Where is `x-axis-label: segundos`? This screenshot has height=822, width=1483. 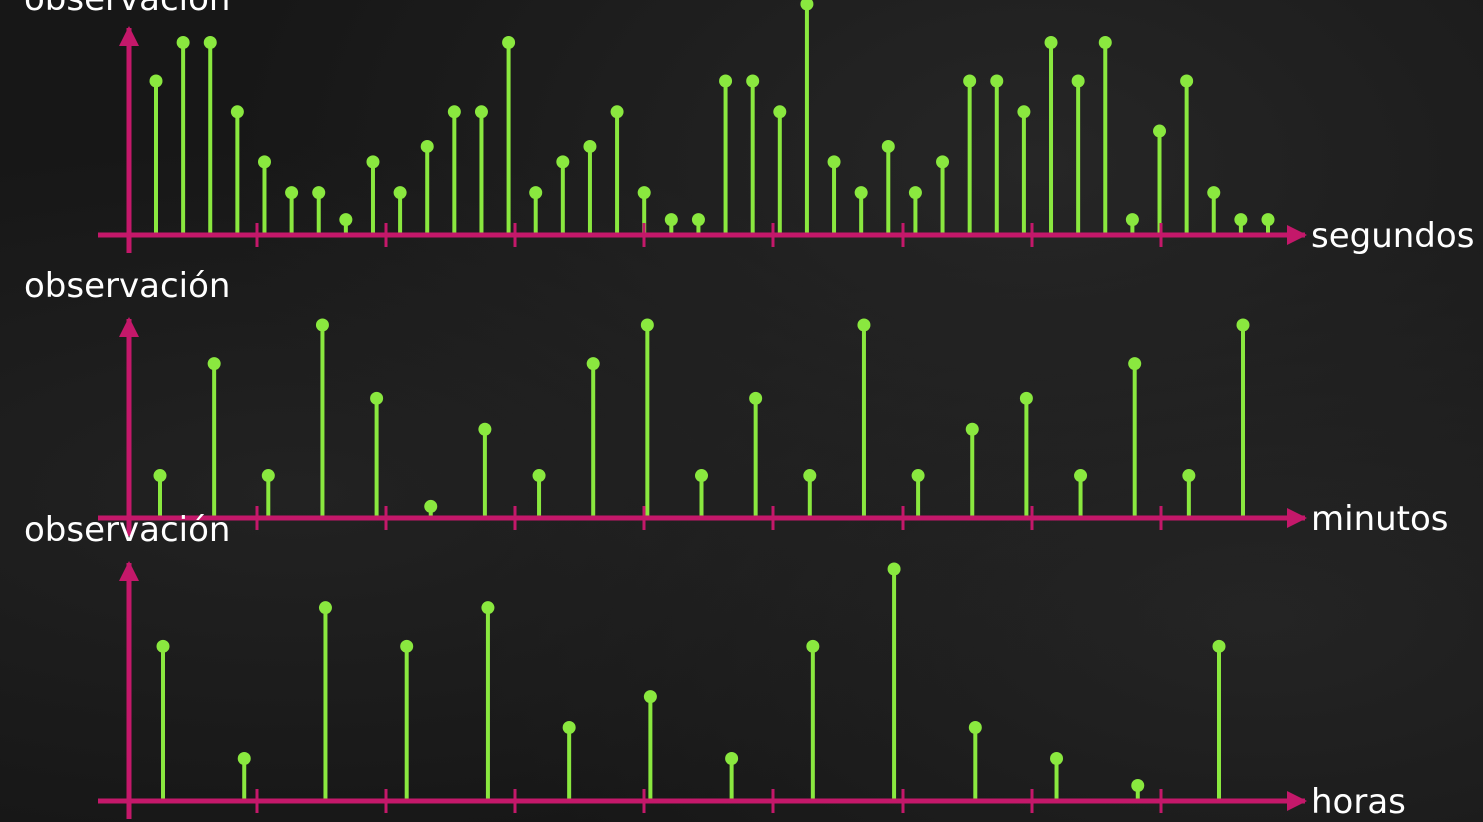
x-axis-label: segundos is located at coordinates (1392, 236).